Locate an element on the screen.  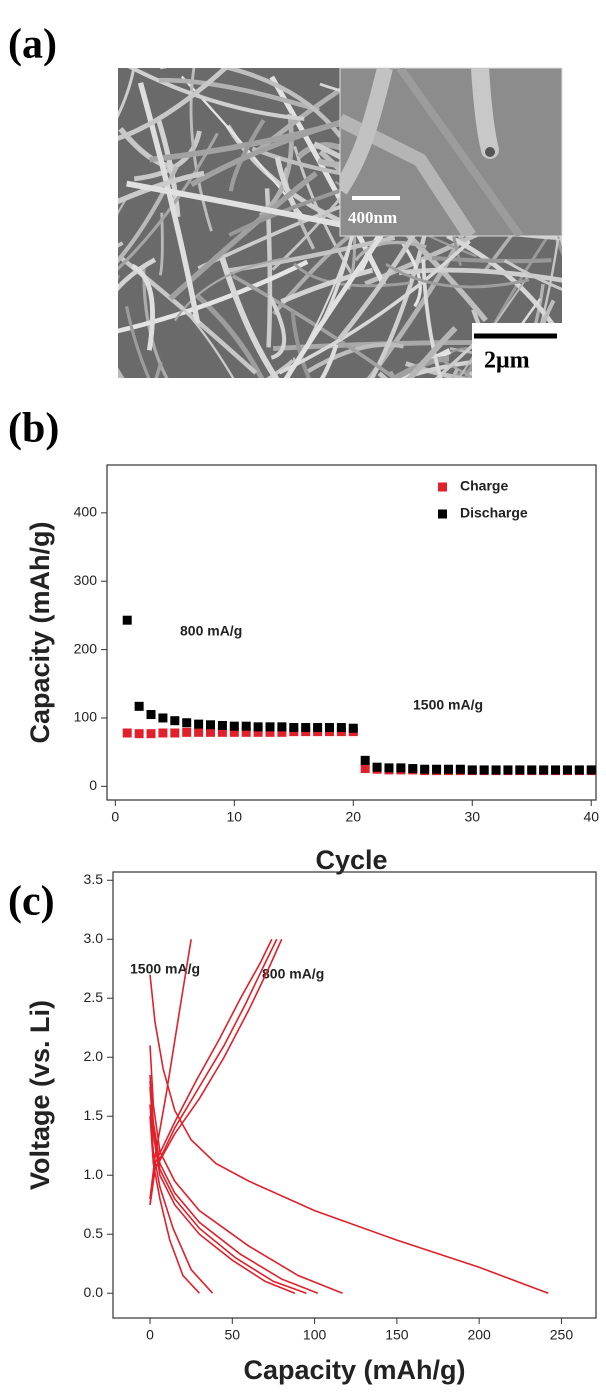
annotation: 1500 mA/g is located at coordinates (448, 705).